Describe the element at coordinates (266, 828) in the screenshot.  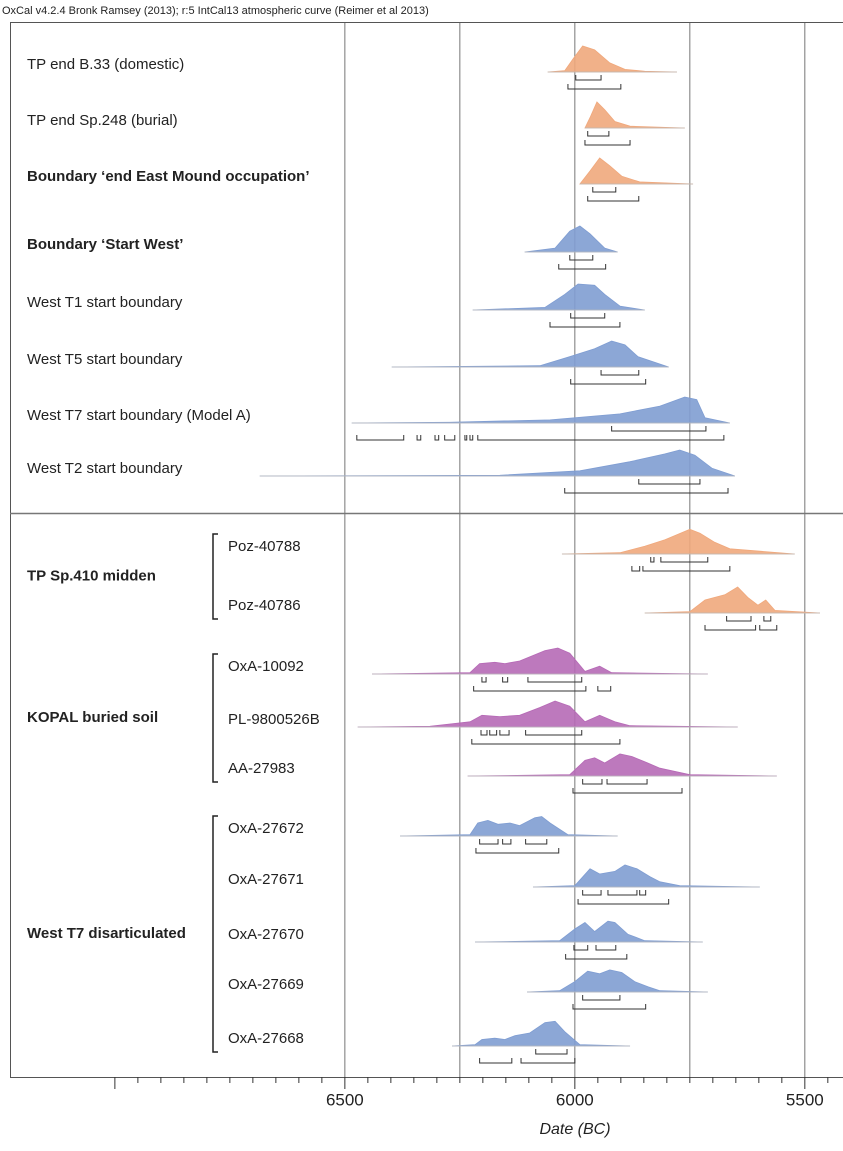
I see `row-label: OxA-27672` at that location.